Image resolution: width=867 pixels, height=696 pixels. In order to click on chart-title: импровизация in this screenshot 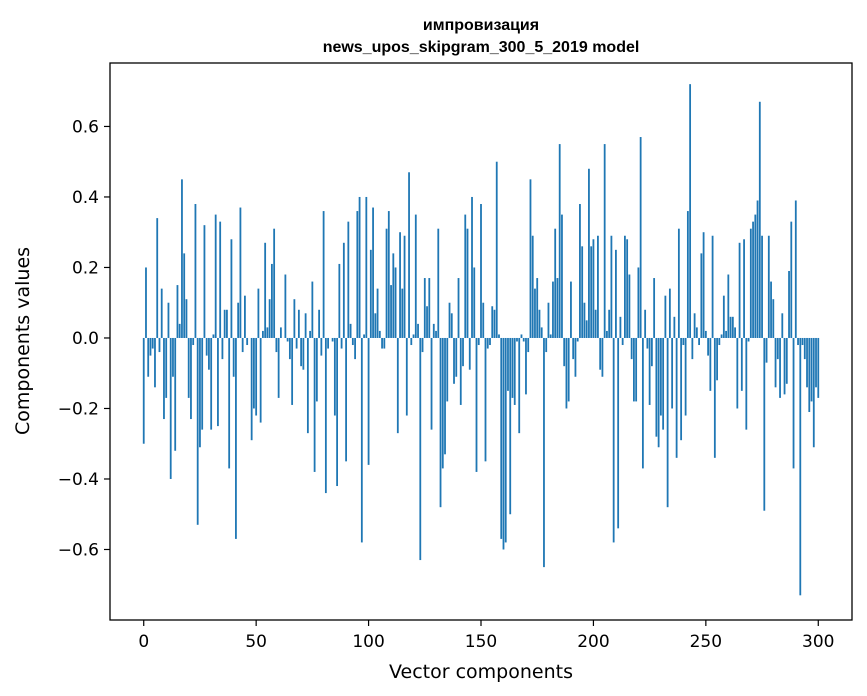, I will do `click(481, 25)`.